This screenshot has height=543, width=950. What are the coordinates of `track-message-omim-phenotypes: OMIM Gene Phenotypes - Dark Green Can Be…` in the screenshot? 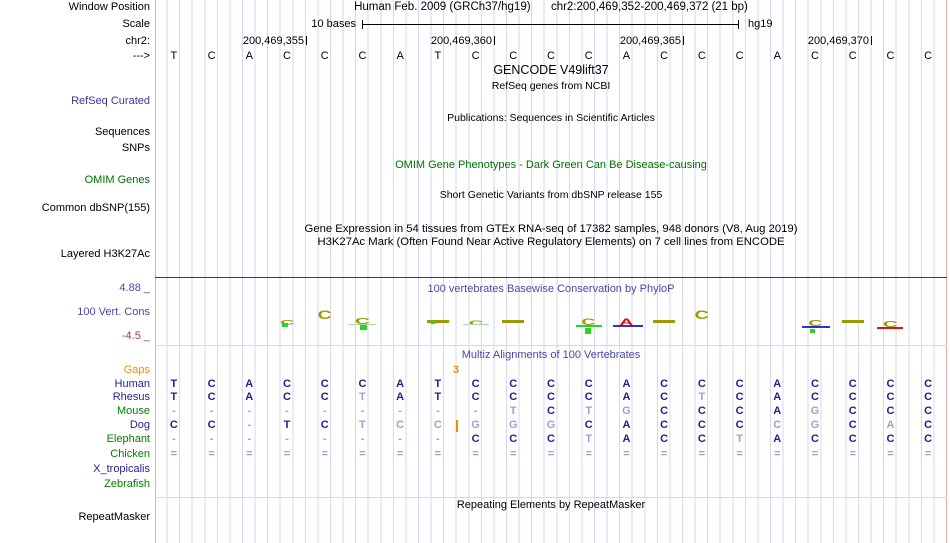 It's located at (551, 165).